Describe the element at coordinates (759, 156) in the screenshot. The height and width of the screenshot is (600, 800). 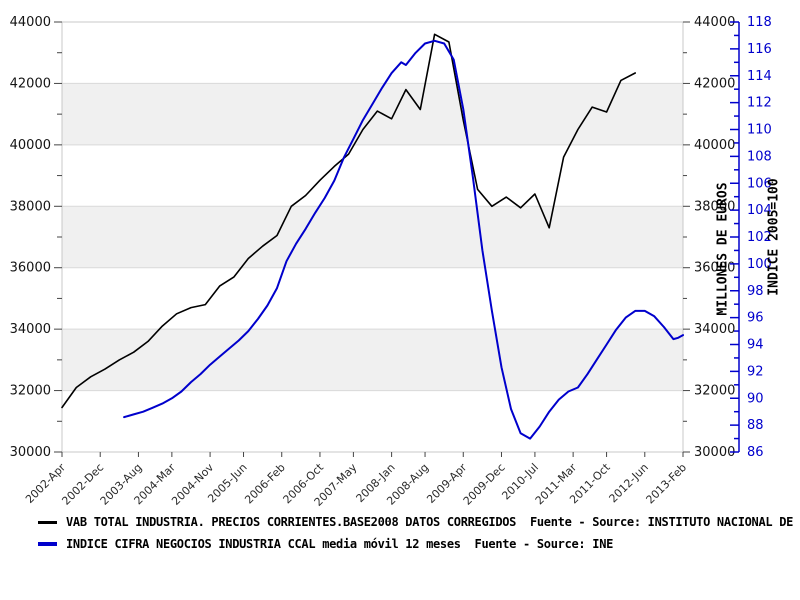
I see `indice-axis-tick-label: 108` at that location.